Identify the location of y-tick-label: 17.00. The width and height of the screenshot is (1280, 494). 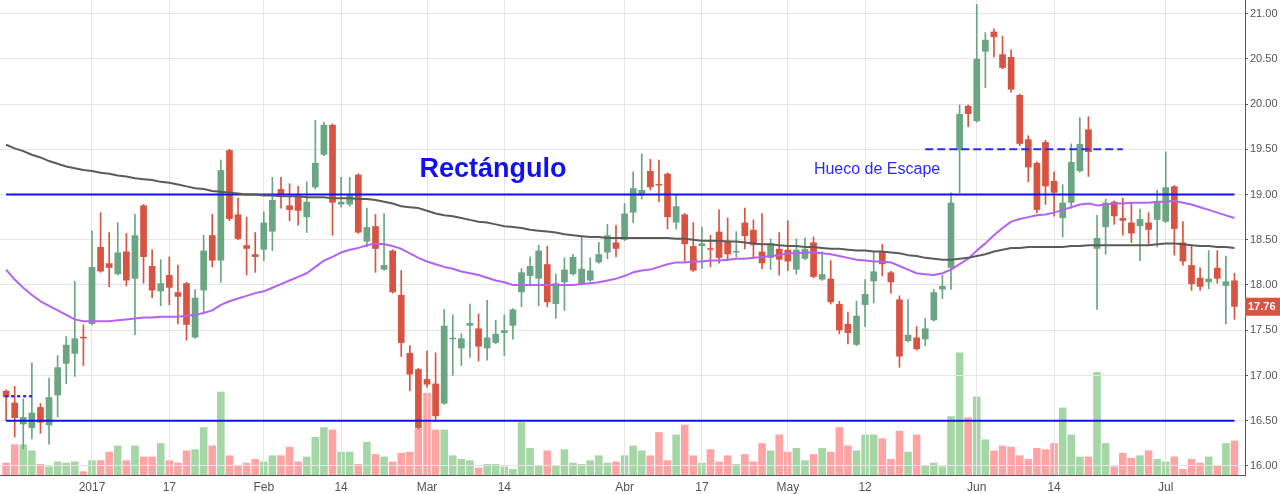
(1264, 374).